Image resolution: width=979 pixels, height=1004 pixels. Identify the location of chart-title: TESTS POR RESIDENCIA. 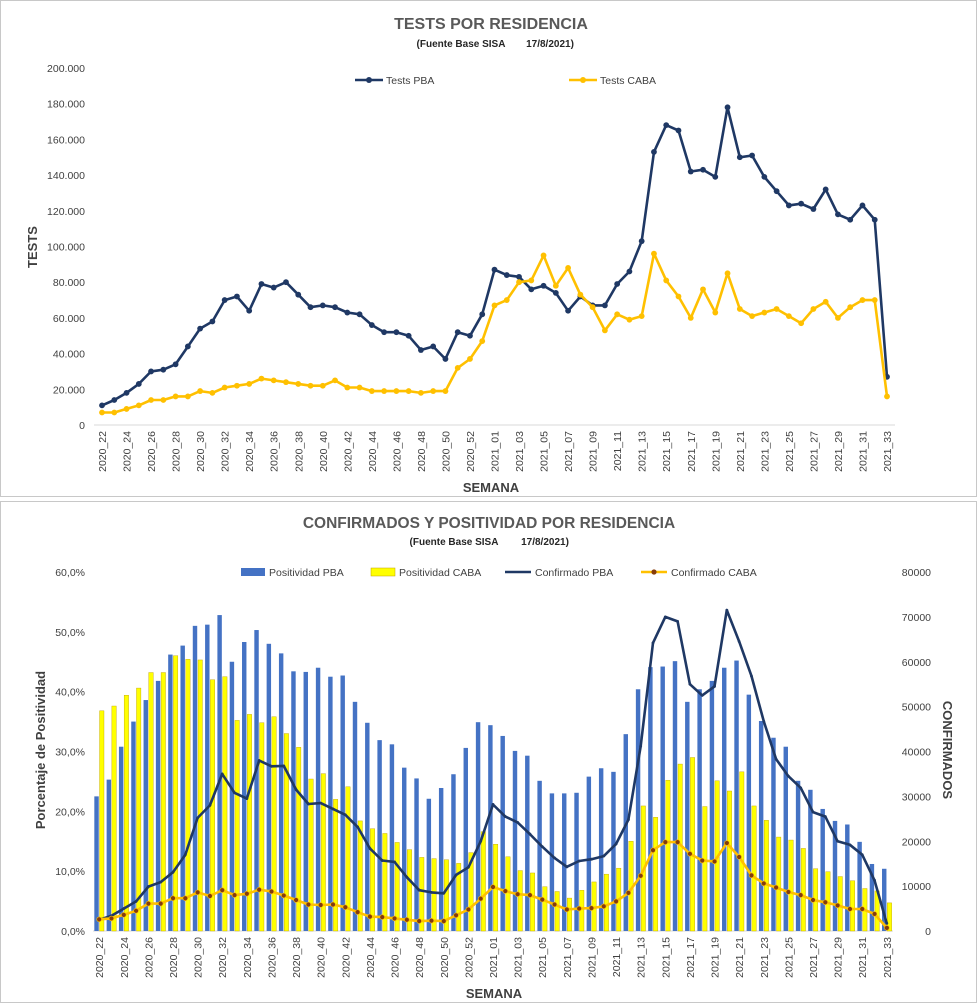
(491, 24).